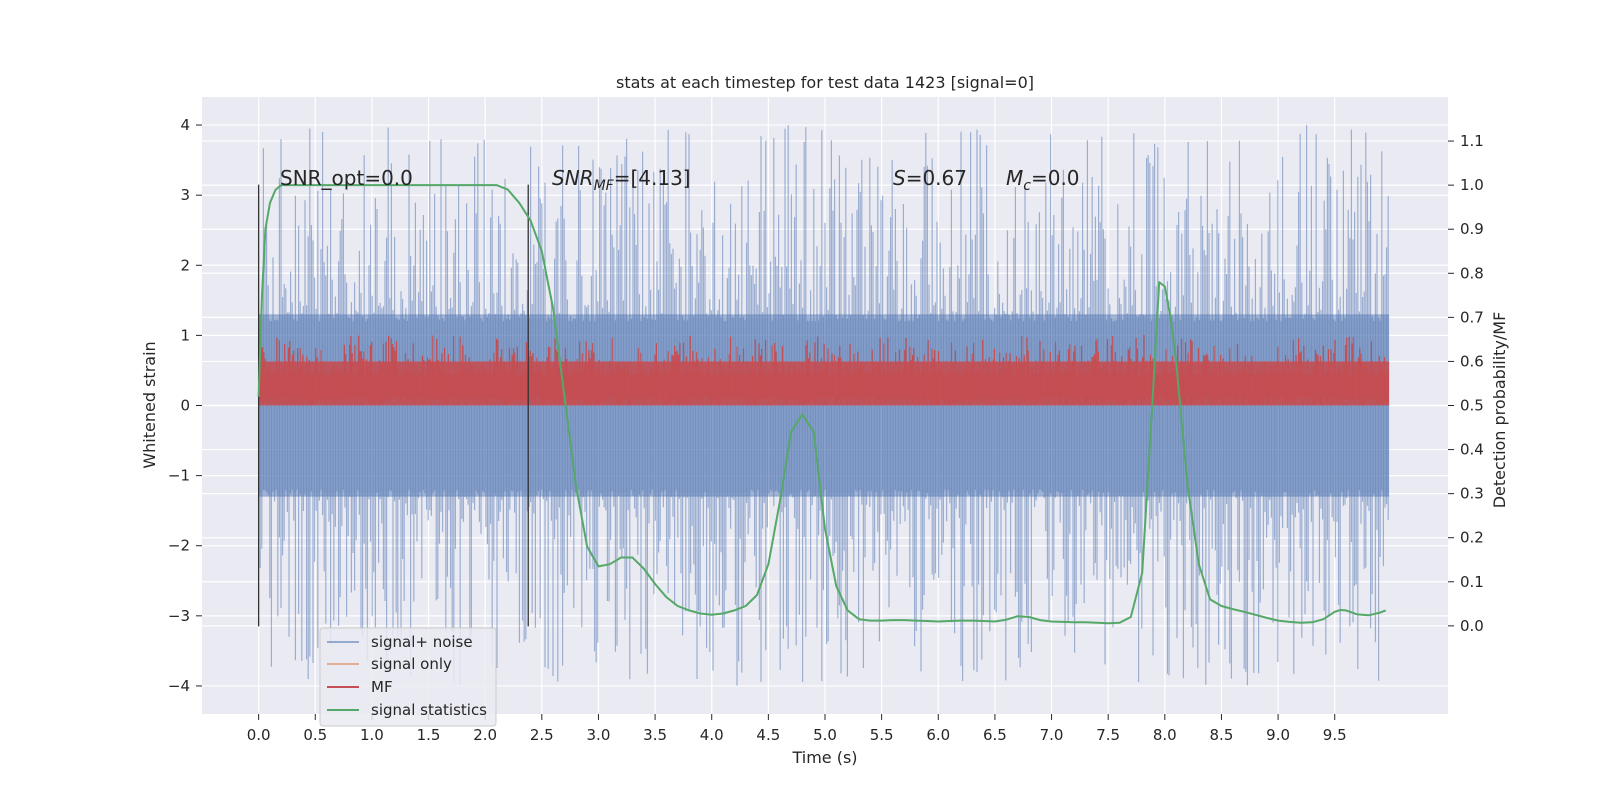  Describe the element at coordinates (1165, 735) in the screenshot. I see `x-tick-label: 8.0` at that location.